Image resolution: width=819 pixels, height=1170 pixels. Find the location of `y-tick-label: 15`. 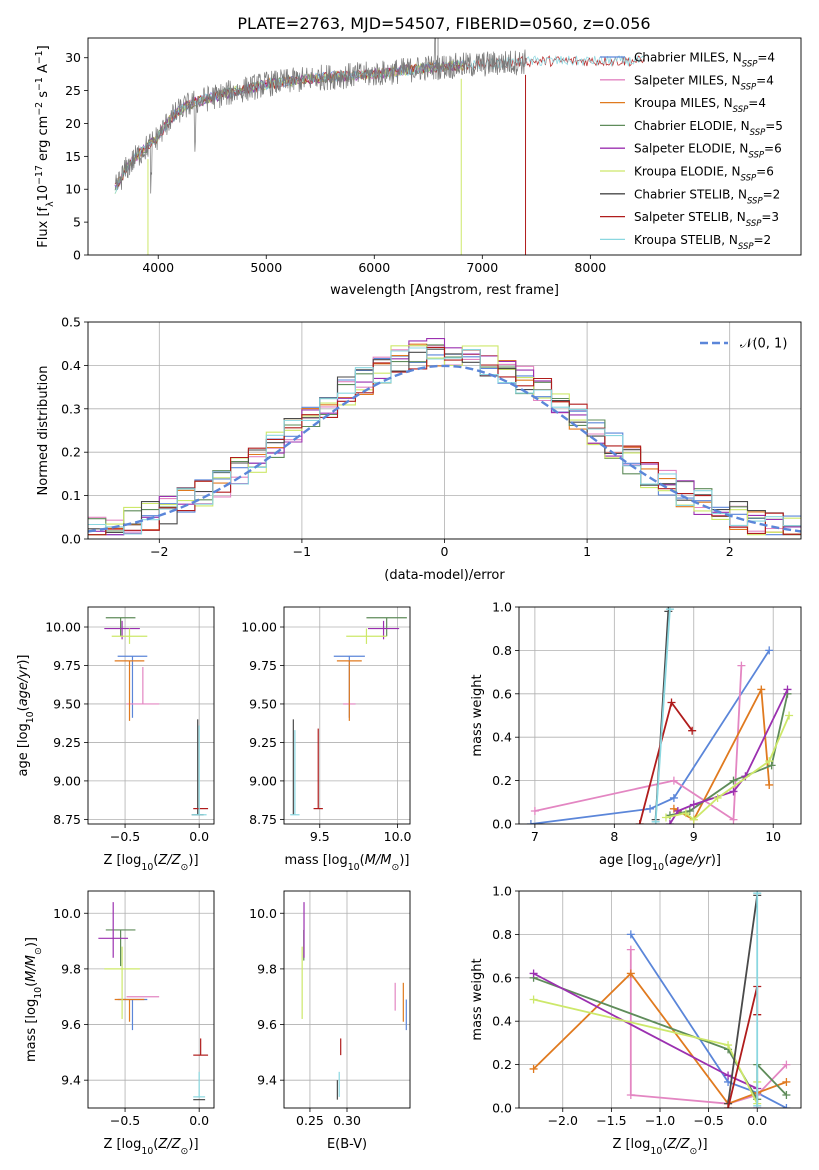

y-tick-label: 15 is located at coordinates (73, 156).